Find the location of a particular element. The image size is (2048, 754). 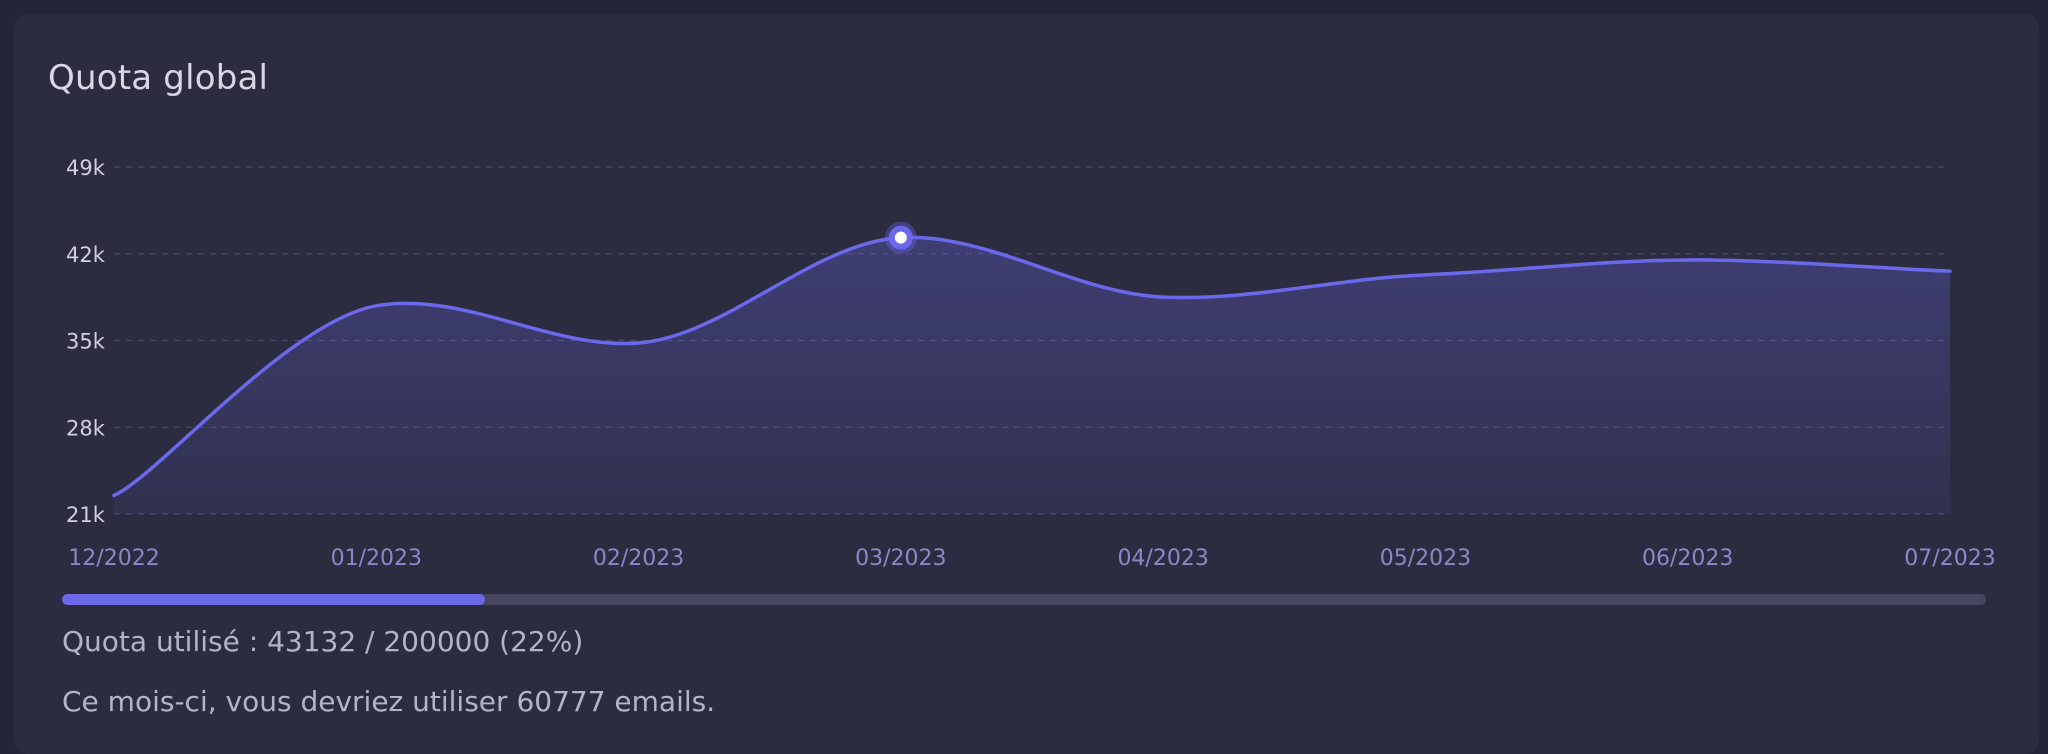

quota-progress-fill is located at coordinates (274, 599).